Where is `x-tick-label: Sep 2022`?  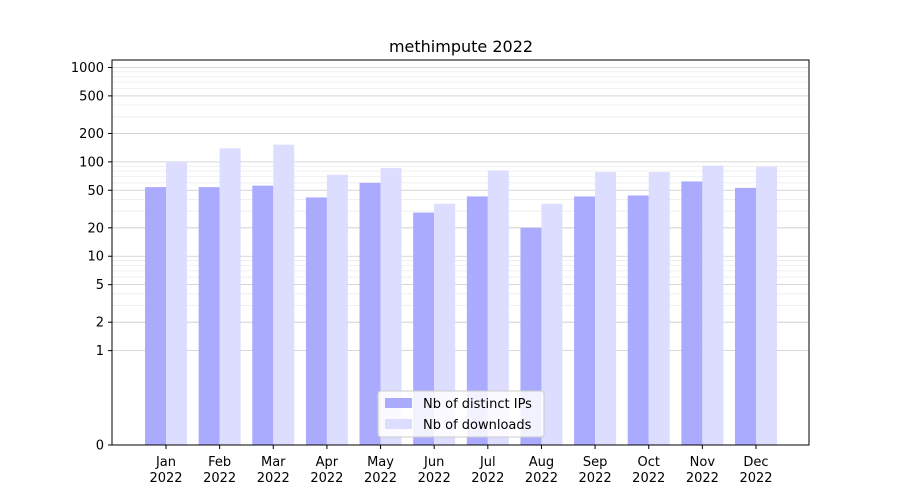
x-tick-label: Sep 2022 is located at coordinates (595, 470).